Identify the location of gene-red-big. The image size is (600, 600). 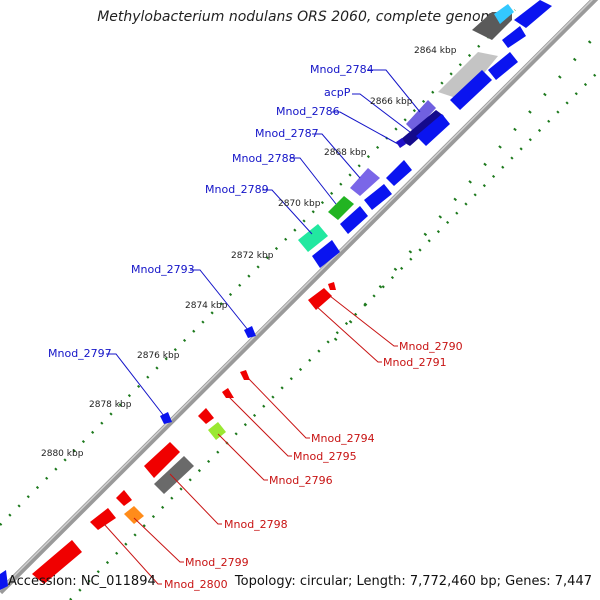
(162, 460).